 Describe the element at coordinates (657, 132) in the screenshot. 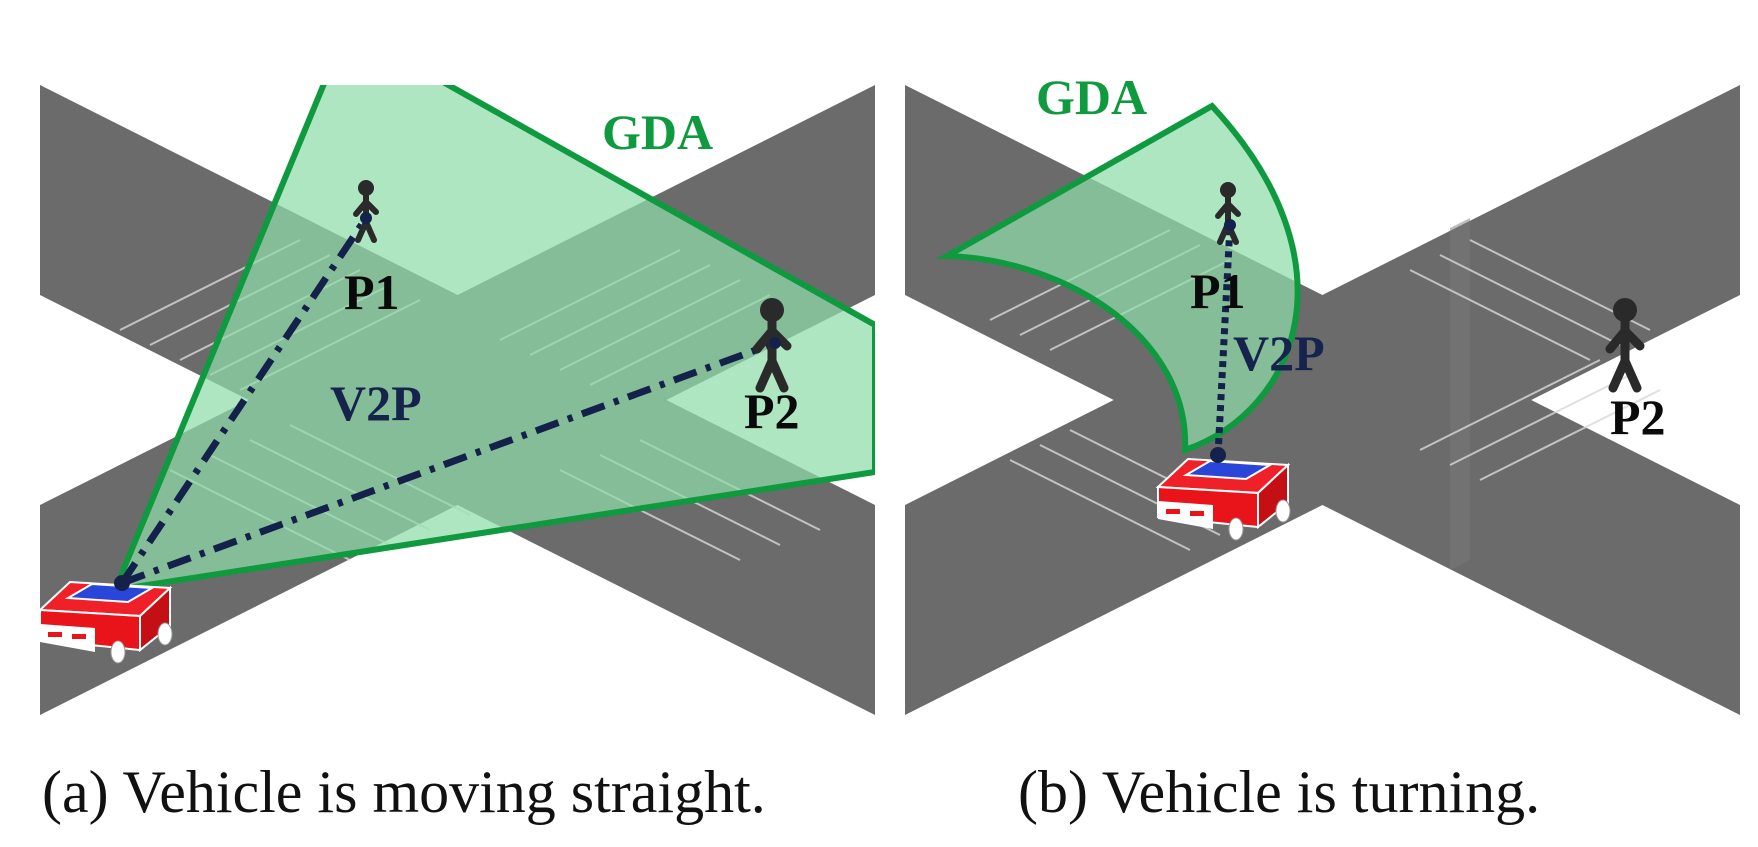

I see `gda-label-a: GDA` at that location.